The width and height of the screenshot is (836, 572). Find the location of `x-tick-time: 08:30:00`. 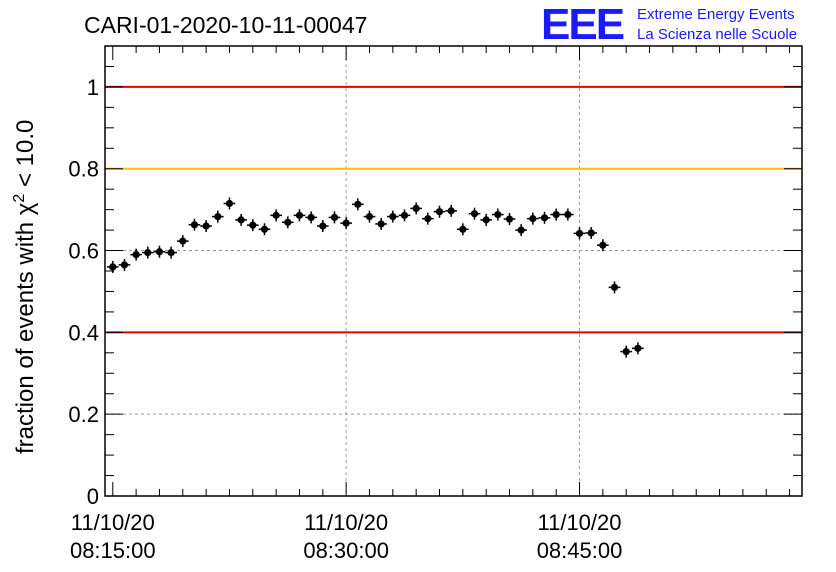

x-tick-time: 08:30:00 is located at coordinates (346, 550).